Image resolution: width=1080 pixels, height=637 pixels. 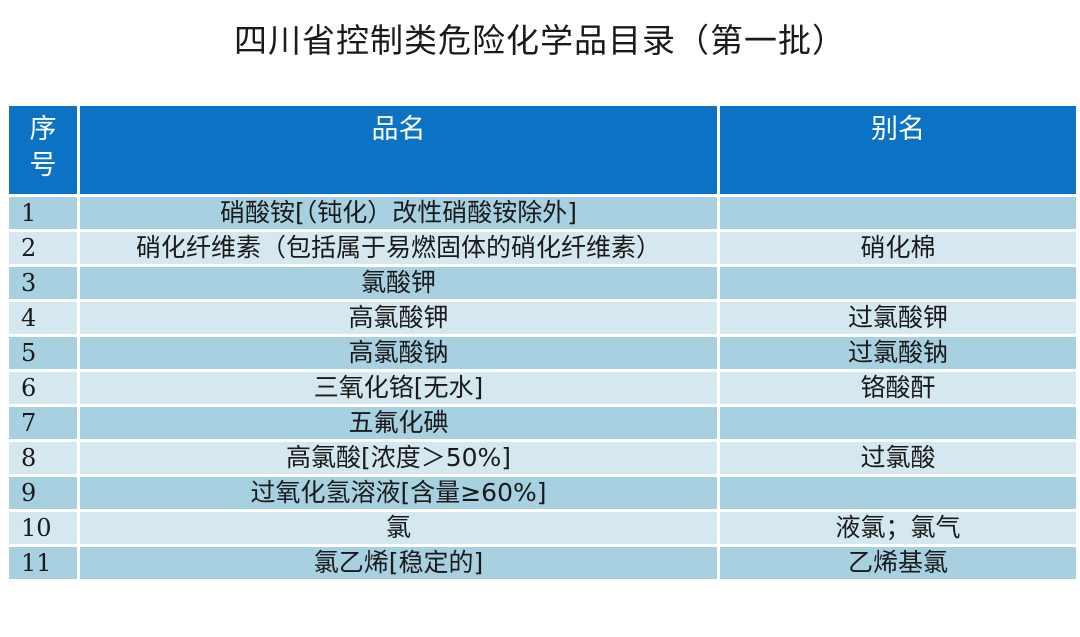 I want to click on row-name: 三氧化铬[无水], so click(x=398, y=388).